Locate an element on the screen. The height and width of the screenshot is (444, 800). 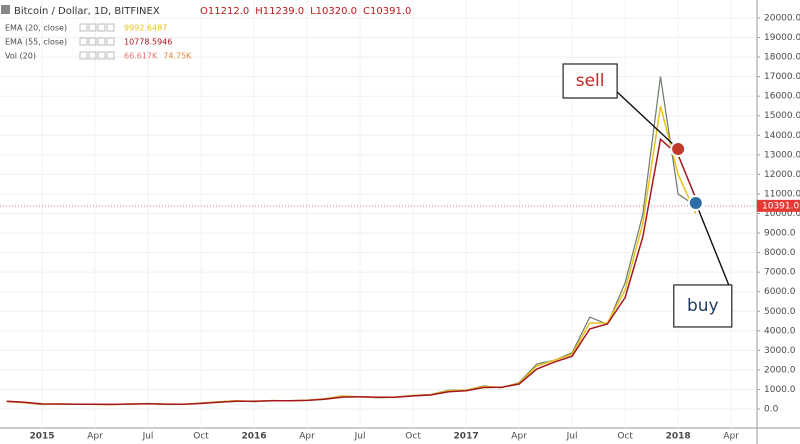
y-tick-label: 19000.0 is located at coordinates (782, 38).